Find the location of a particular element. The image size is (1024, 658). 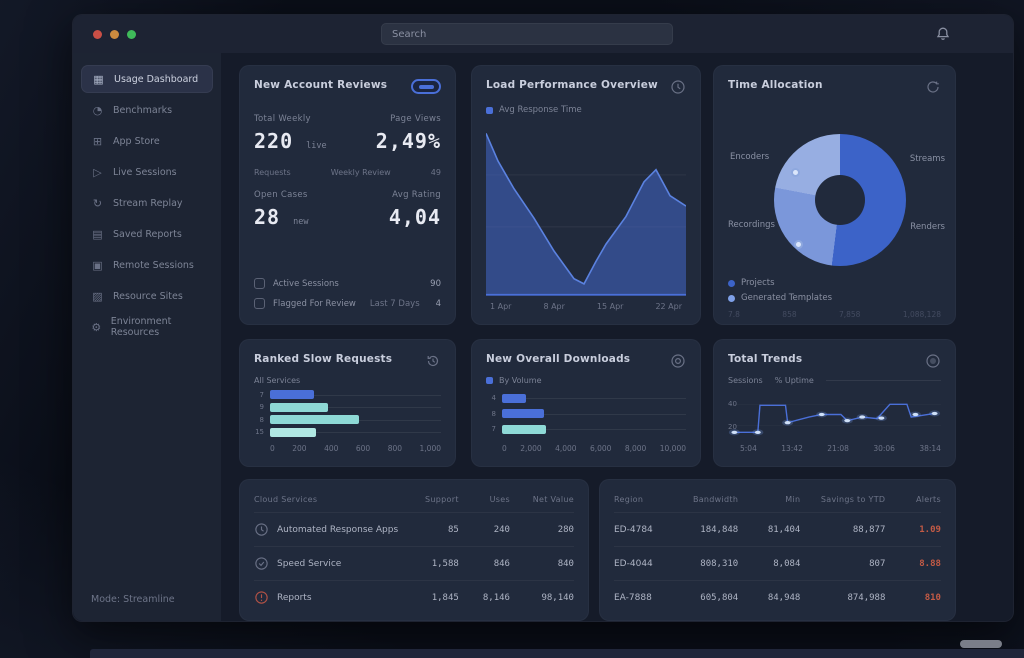

table-row: ED-4784 184,848 81,404 88,877 1.09 is located at coordinates (777, 529).